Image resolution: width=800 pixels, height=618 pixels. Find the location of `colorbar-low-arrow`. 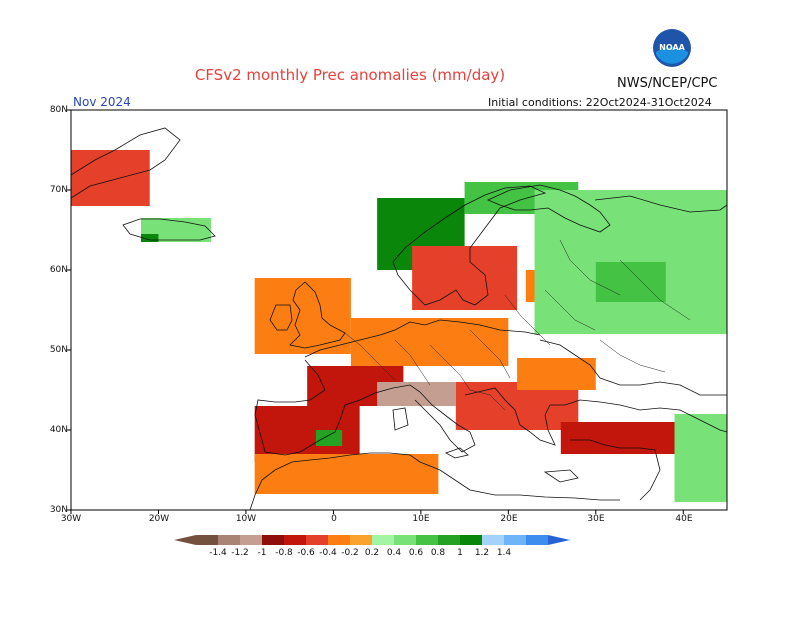

colorbar-low-arrow is located at coordinates (185, 540).